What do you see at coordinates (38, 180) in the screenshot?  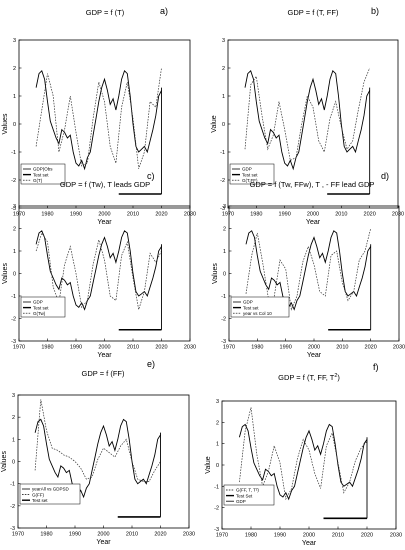 I see `legend-label: G(T)` at bounding box center [38, 180].